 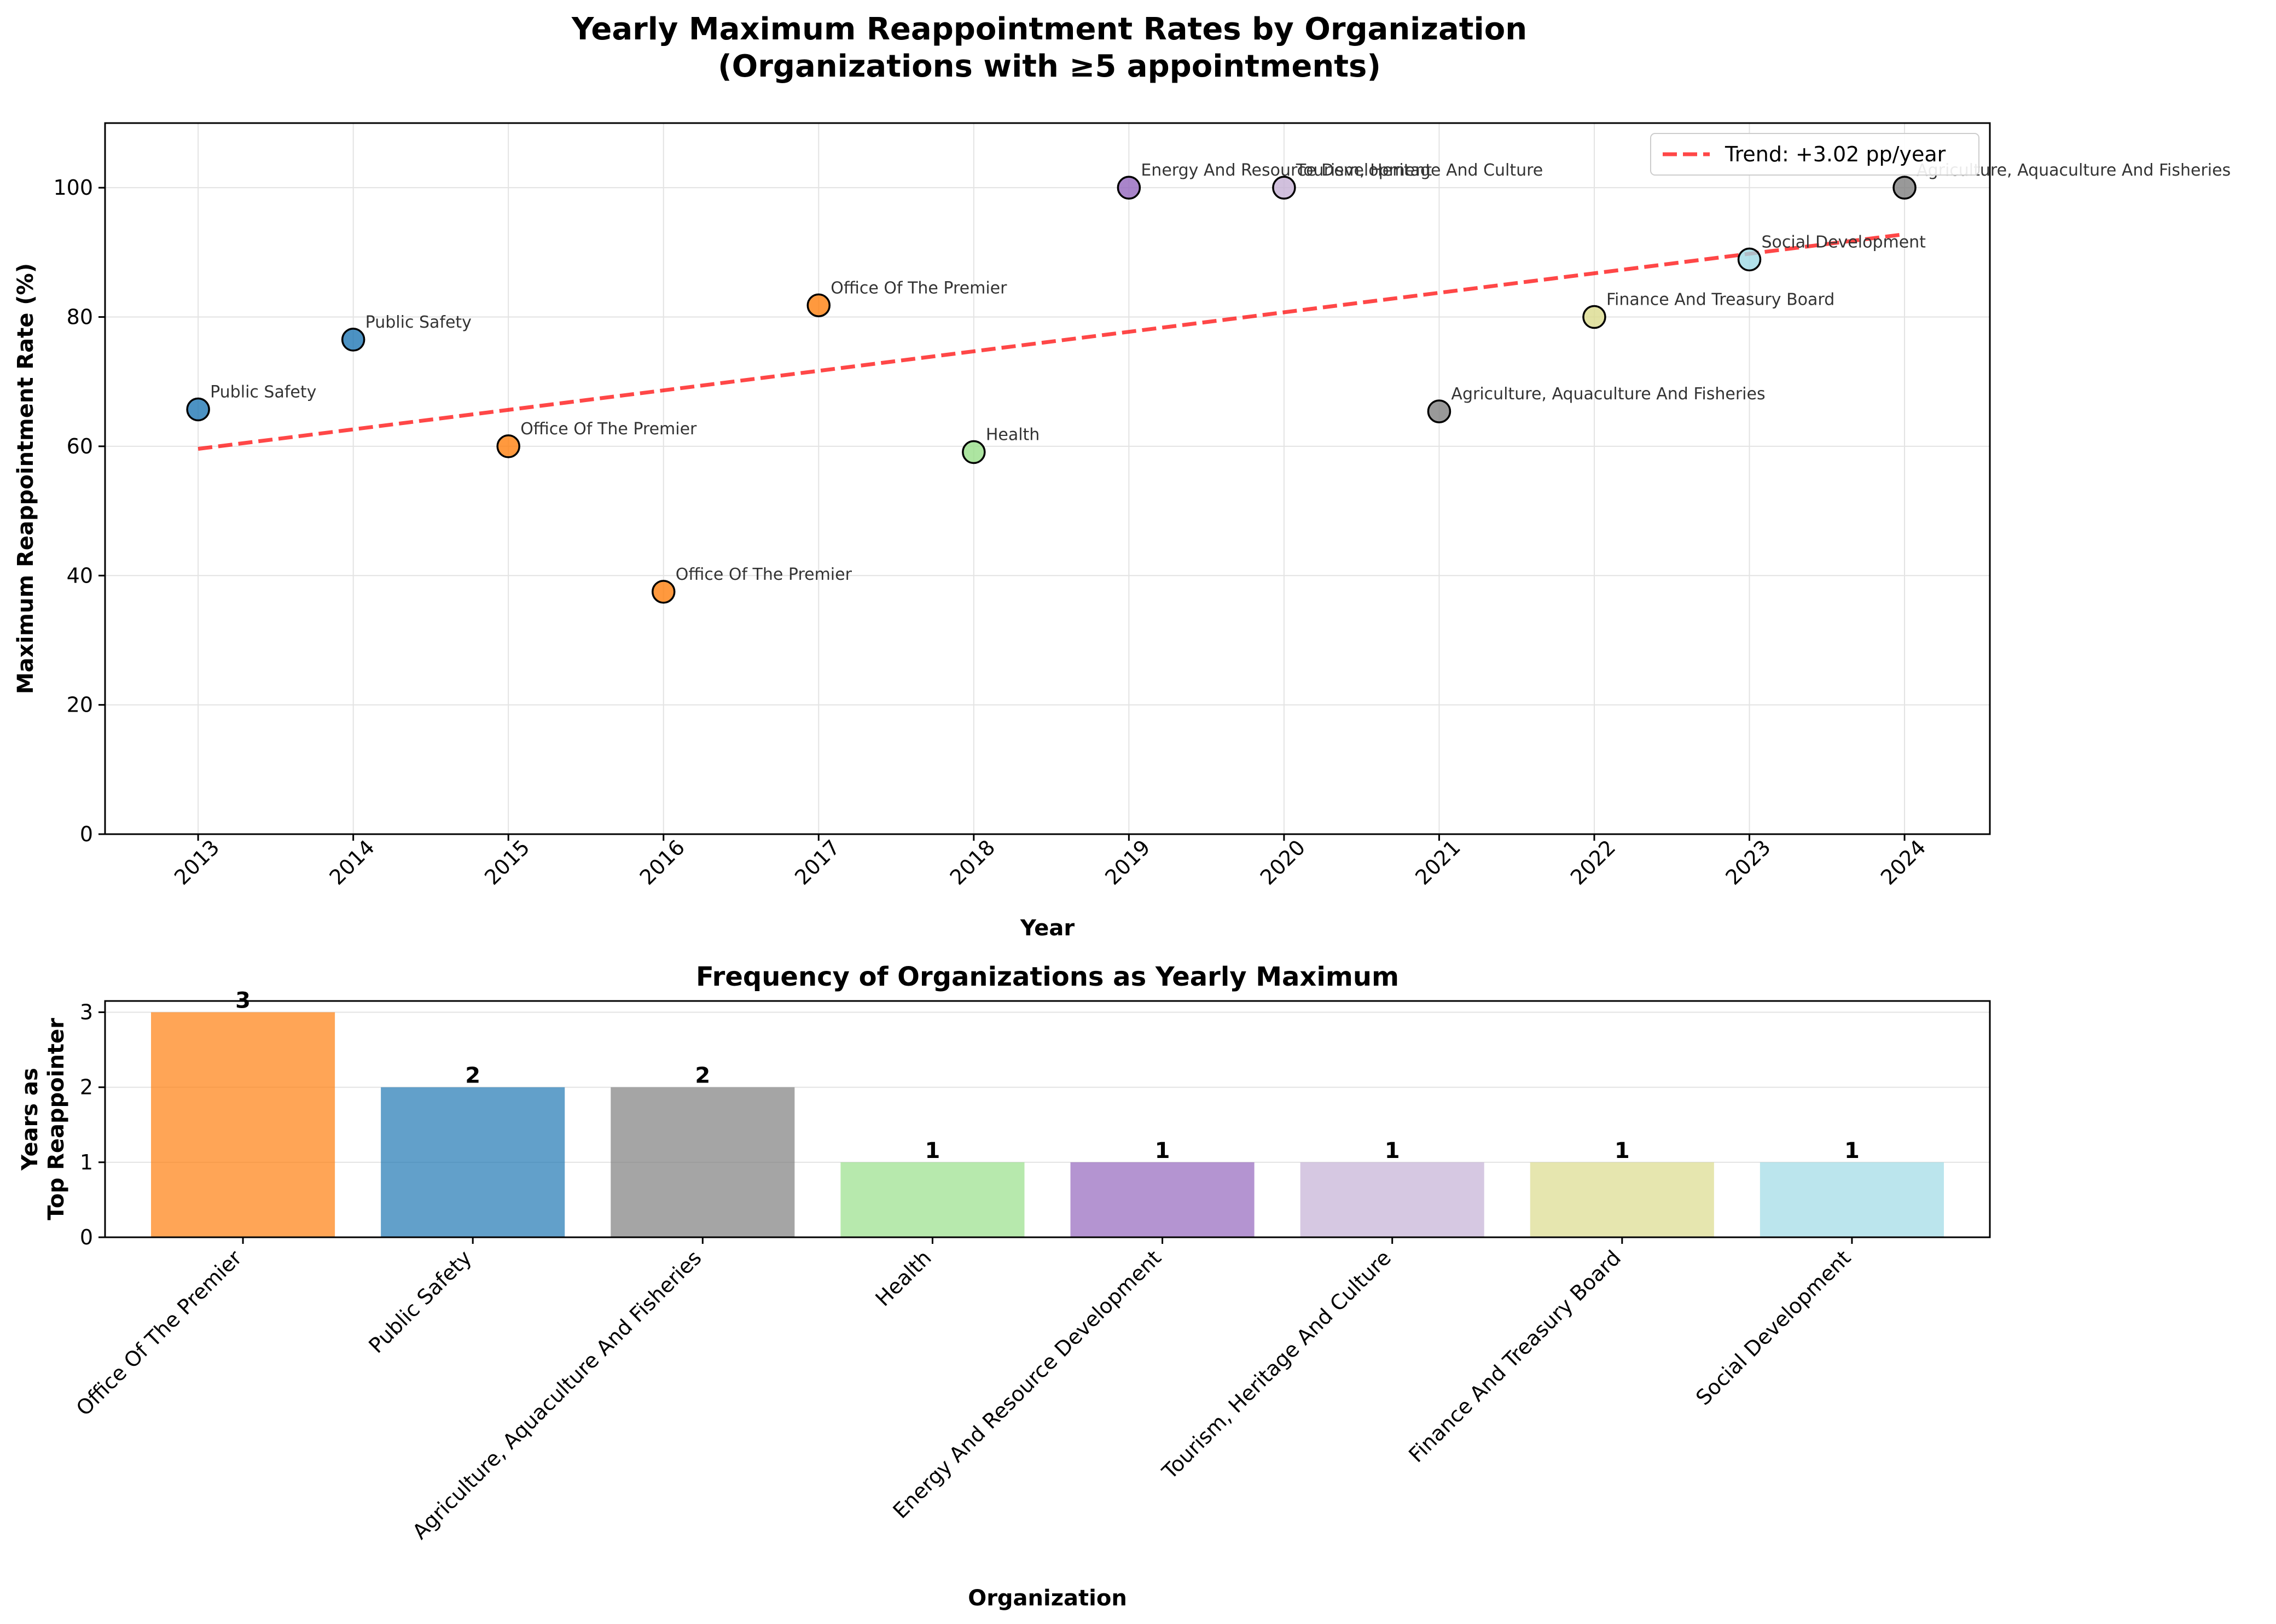 I want to click on figure-title-line2: (Organizations with ≥5 appointments), so click(x=1049, y=66).